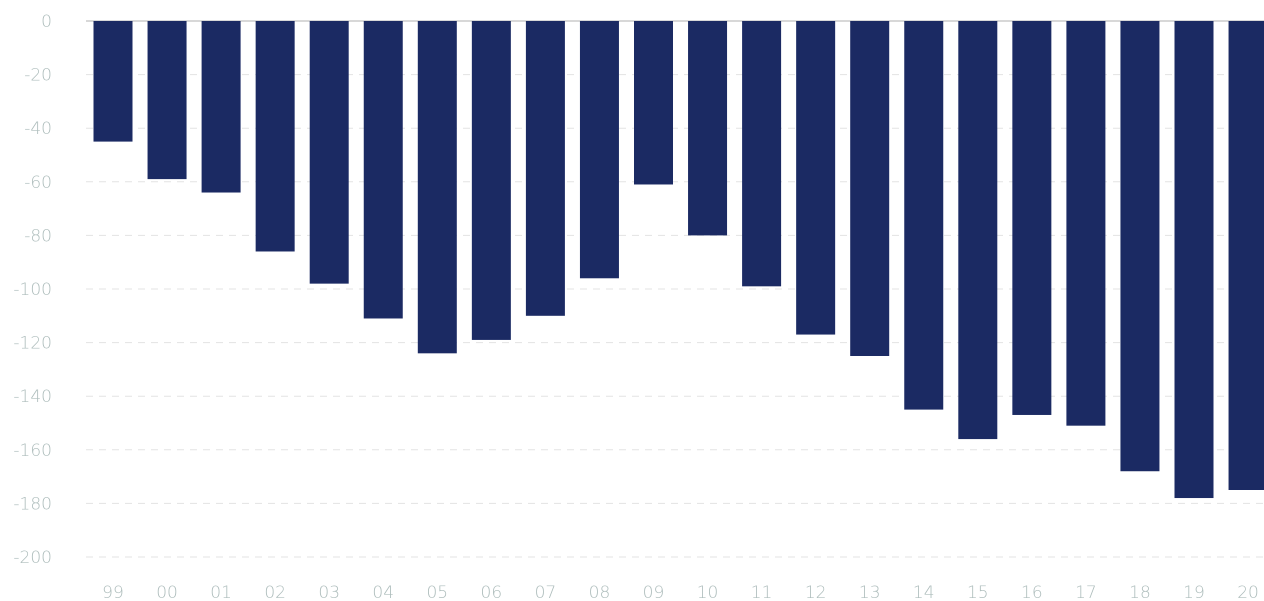 This screenshot has width=1264, height=601. What do you see at coordinates (1086, 592) in the screenshot?
I see `x-tick-label: 17` at bounding box center [1086, 592].